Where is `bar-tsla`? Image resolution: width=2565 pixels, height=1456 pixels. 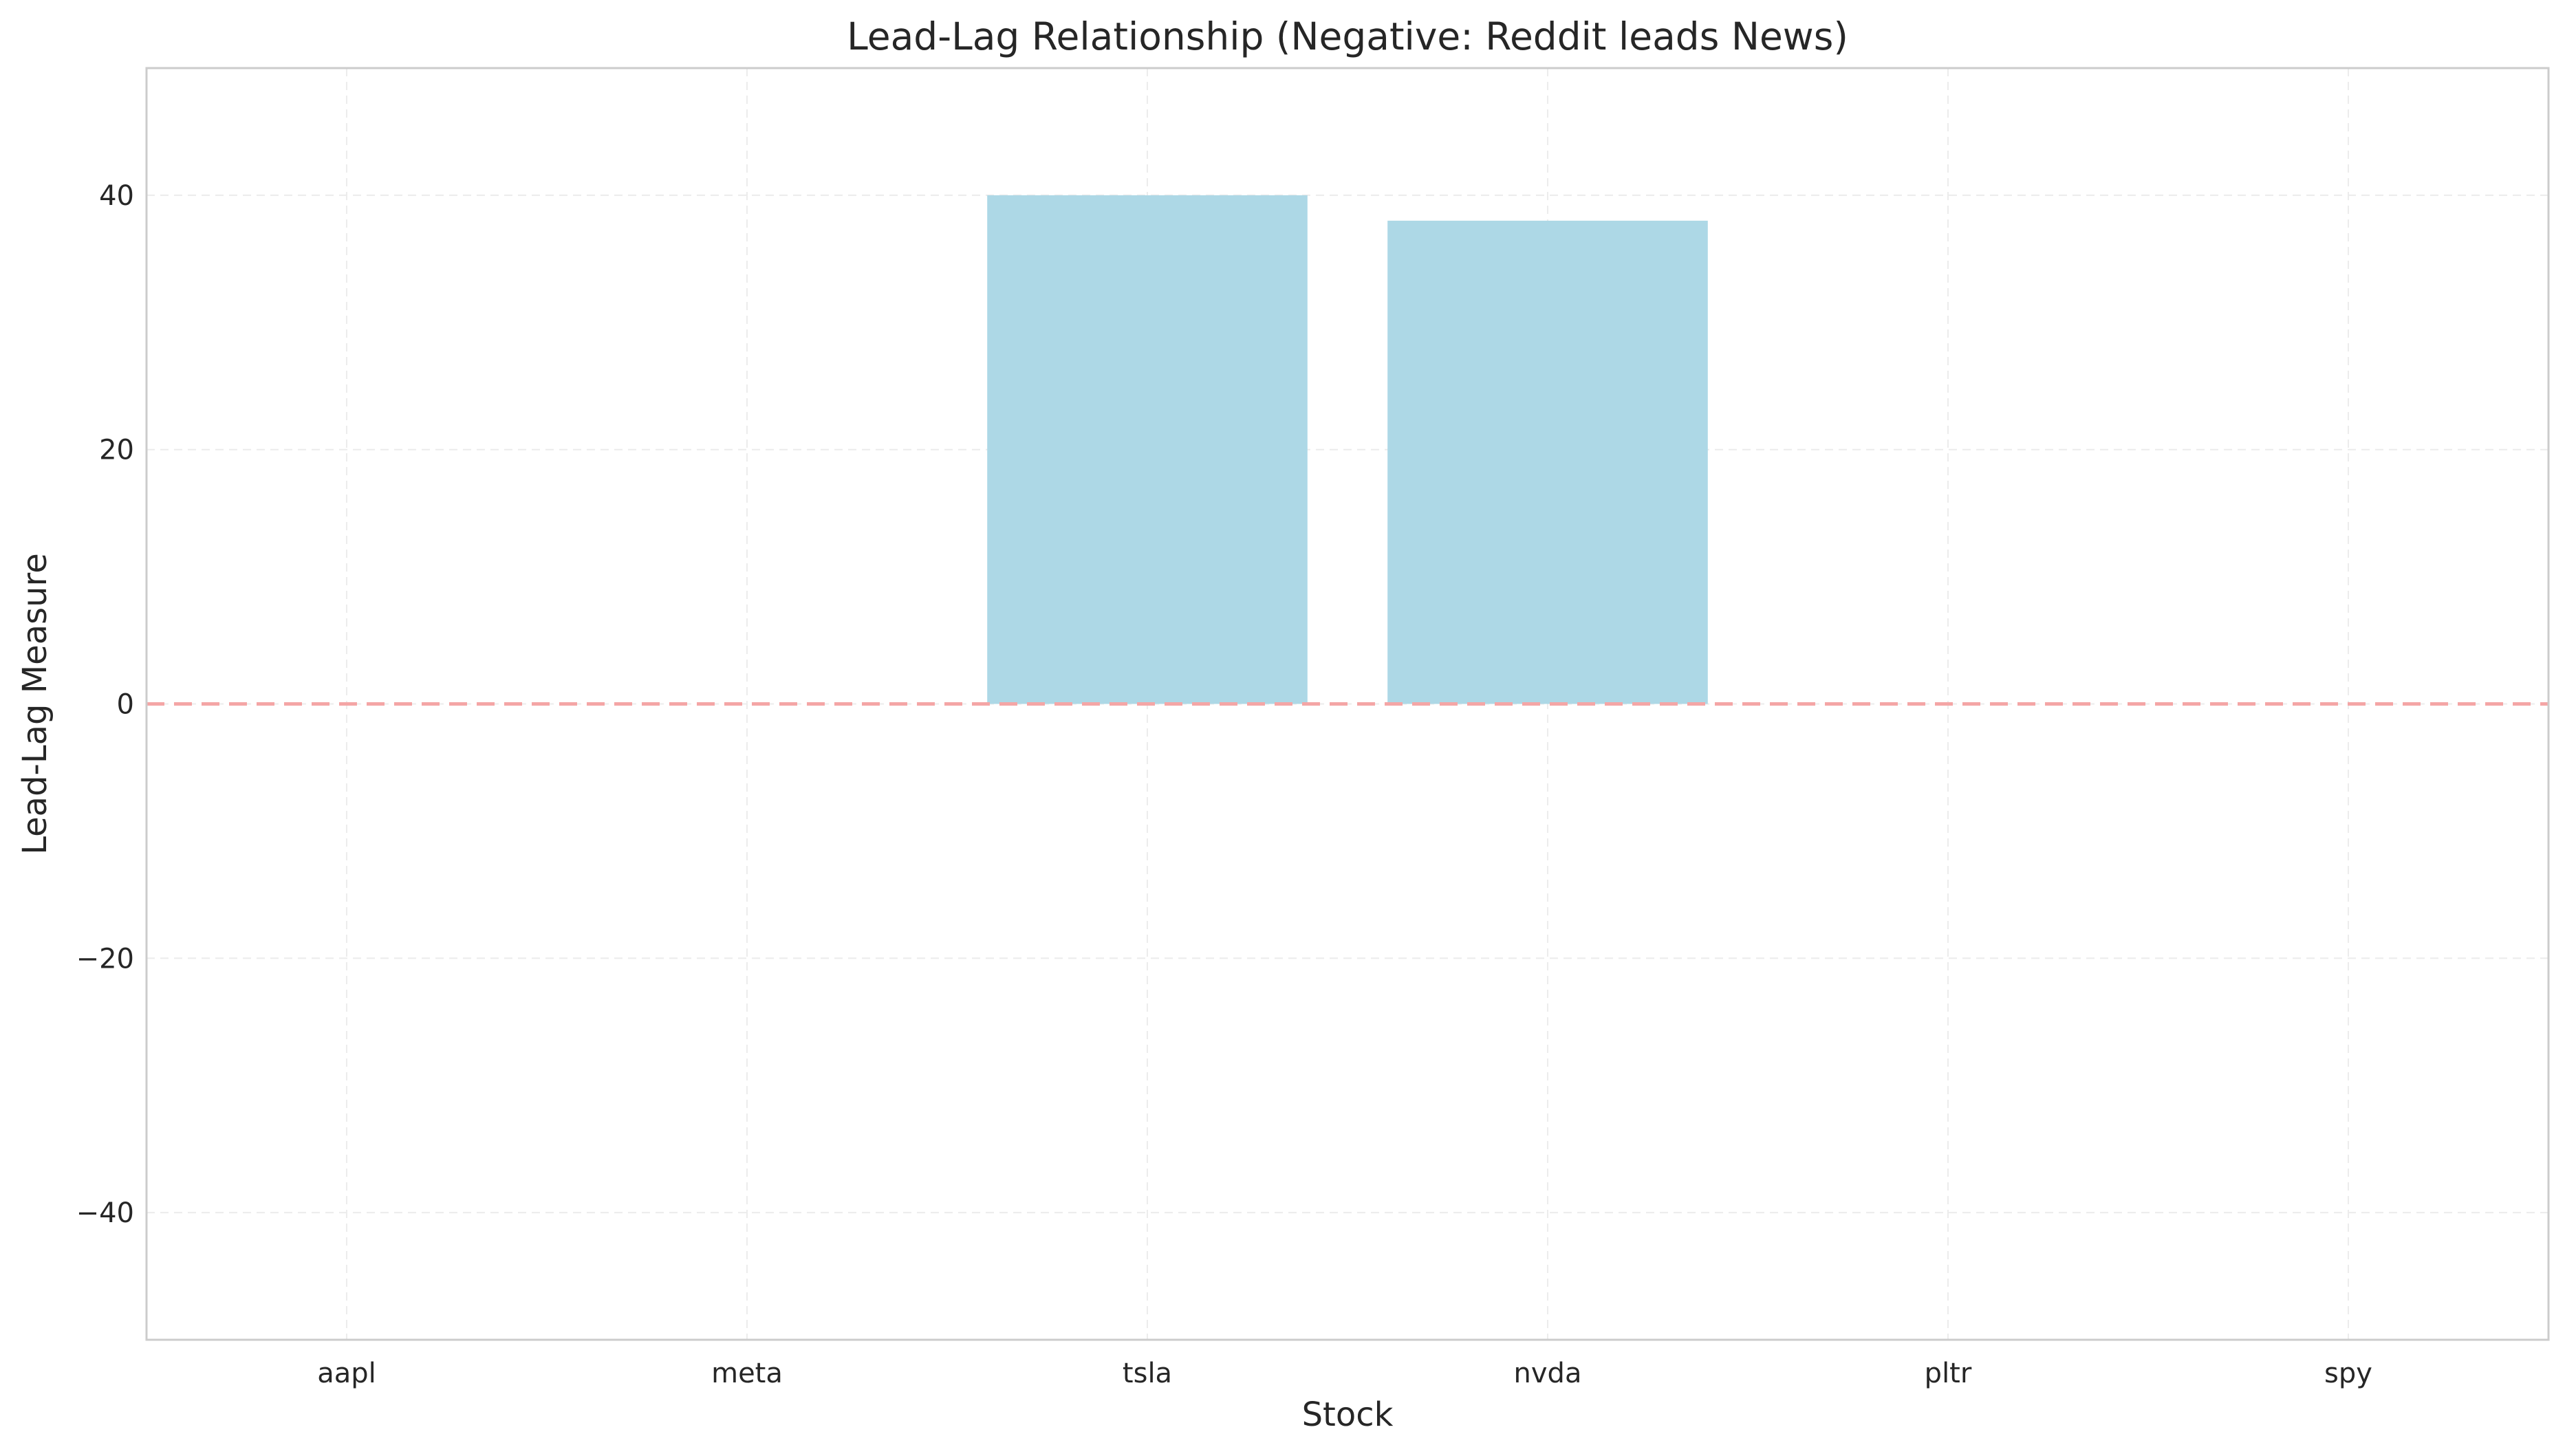
bar-tsla is located at coordinates (1147, 449).